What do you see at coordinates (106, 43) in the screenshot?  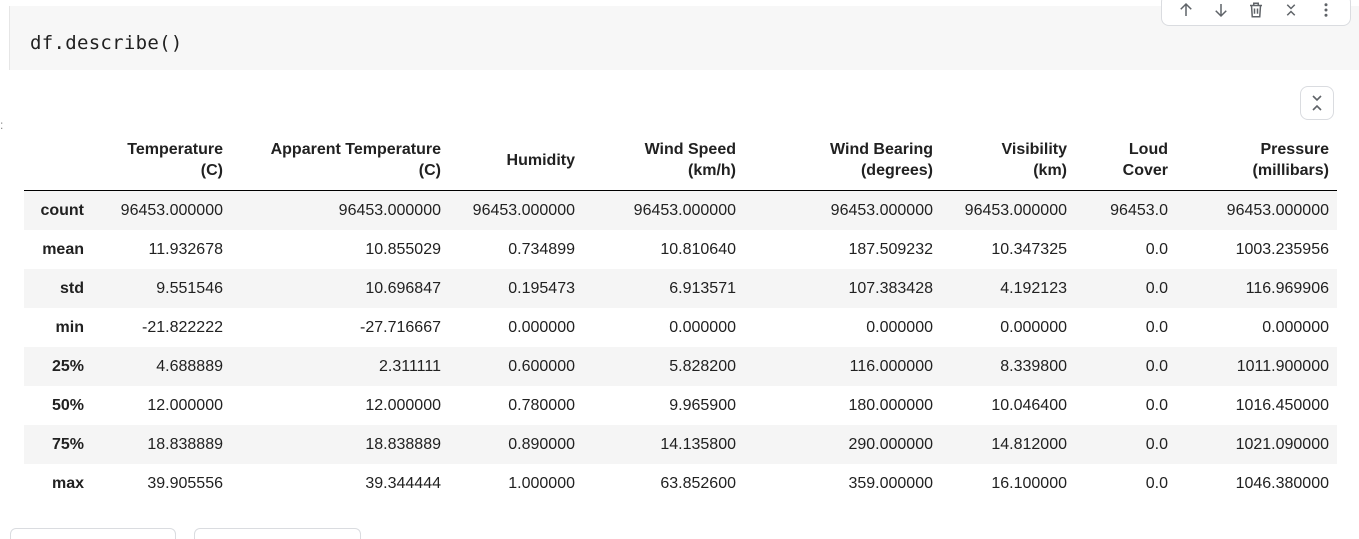 I see `code-editor: df.describe()` at bounding box center [106, 43].